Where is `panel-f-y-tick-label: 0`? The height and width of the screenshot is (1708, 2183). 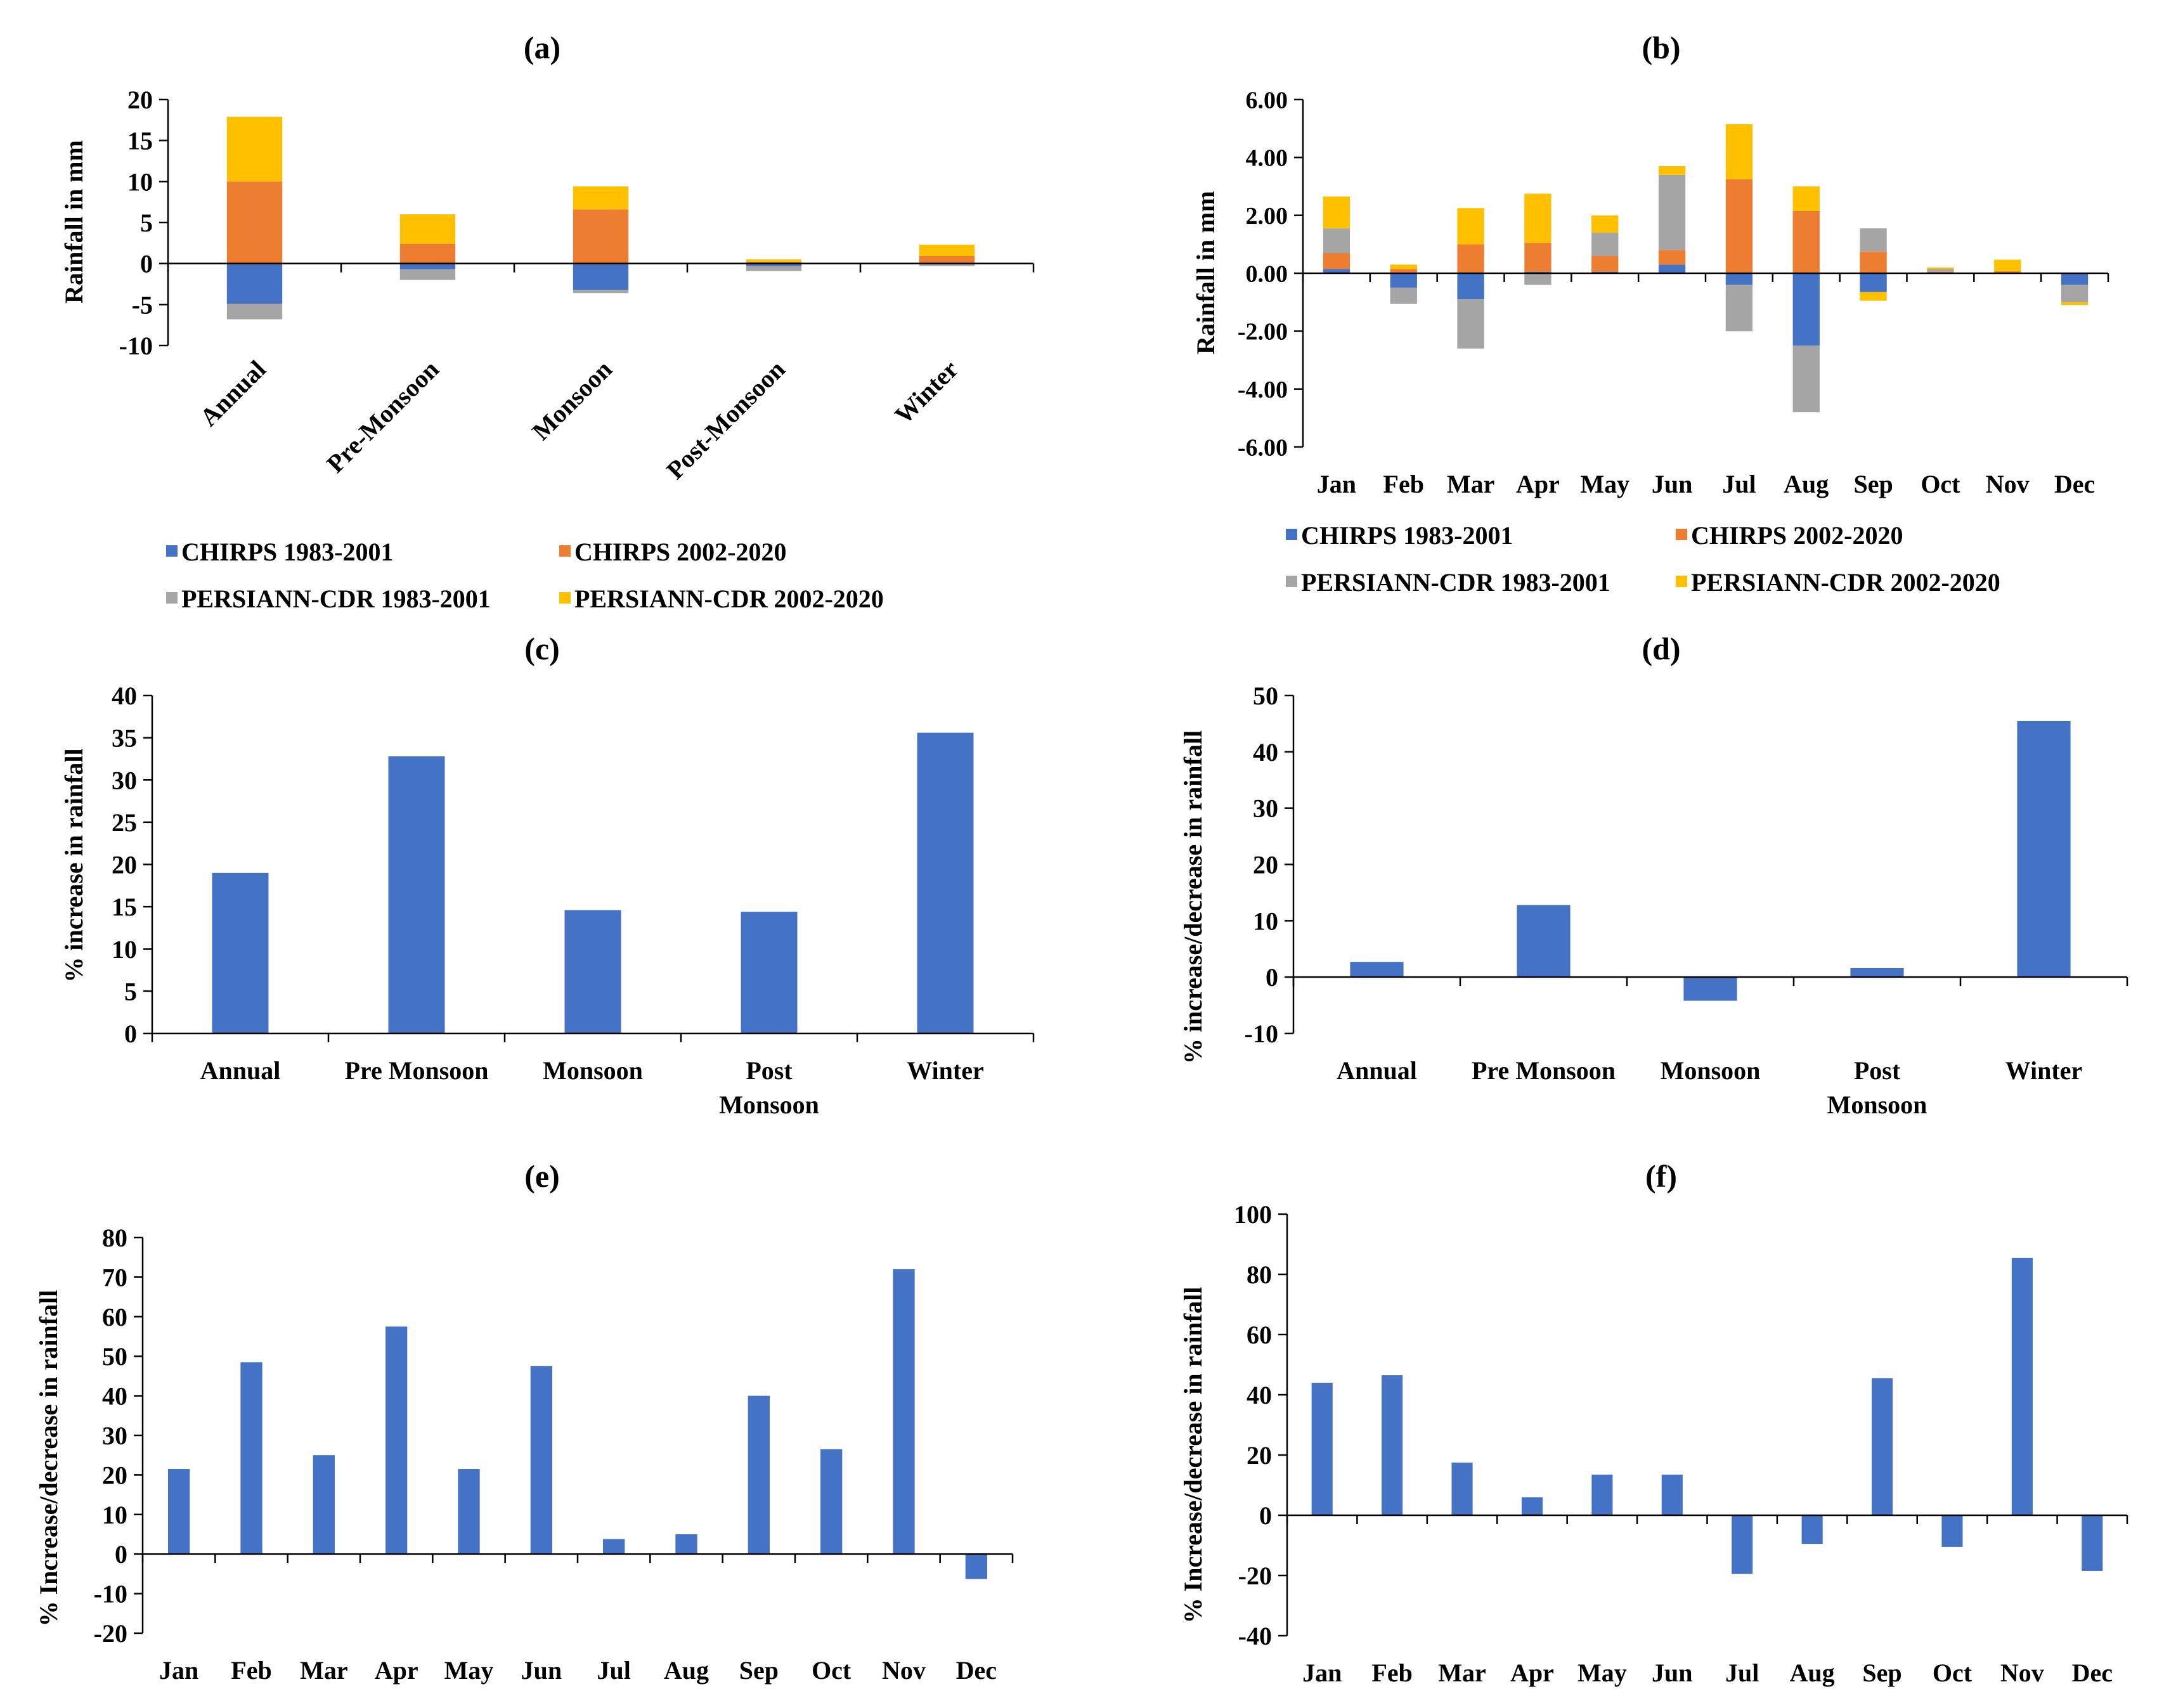 panel-f-y-tick-label: 0 is located at coordinates (1265, 1515).